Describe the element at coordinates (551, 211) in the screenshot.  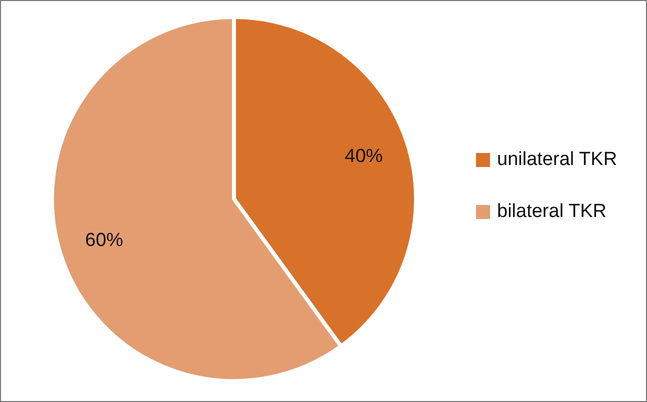
I see `legend-label: bilateral TKR` at that location.